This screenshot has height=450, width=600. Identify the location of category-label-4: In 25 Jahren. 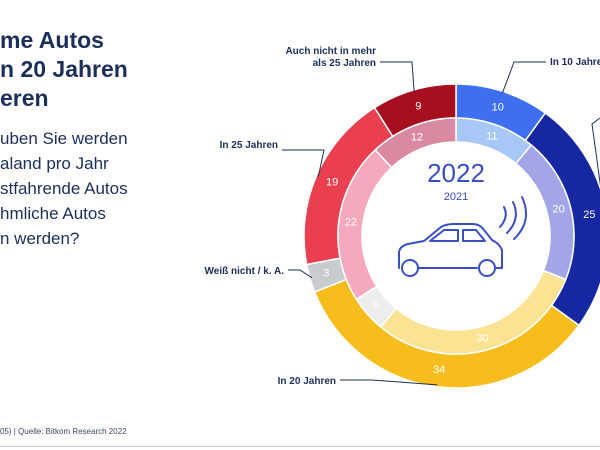
(249, 145).